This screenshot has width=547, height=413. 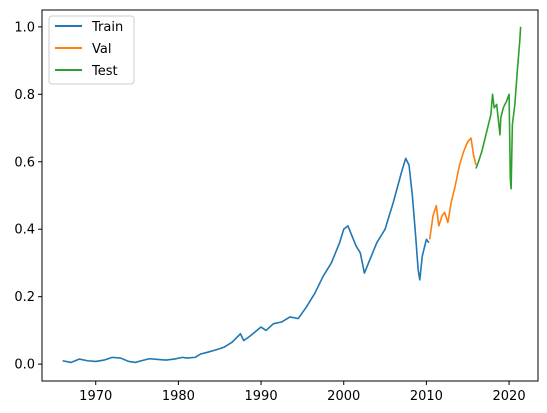 What do you see at coordinates (24, 365) in the screenshot?
I see `y-tick-label: 0.0` at bounding box center [24, 365].